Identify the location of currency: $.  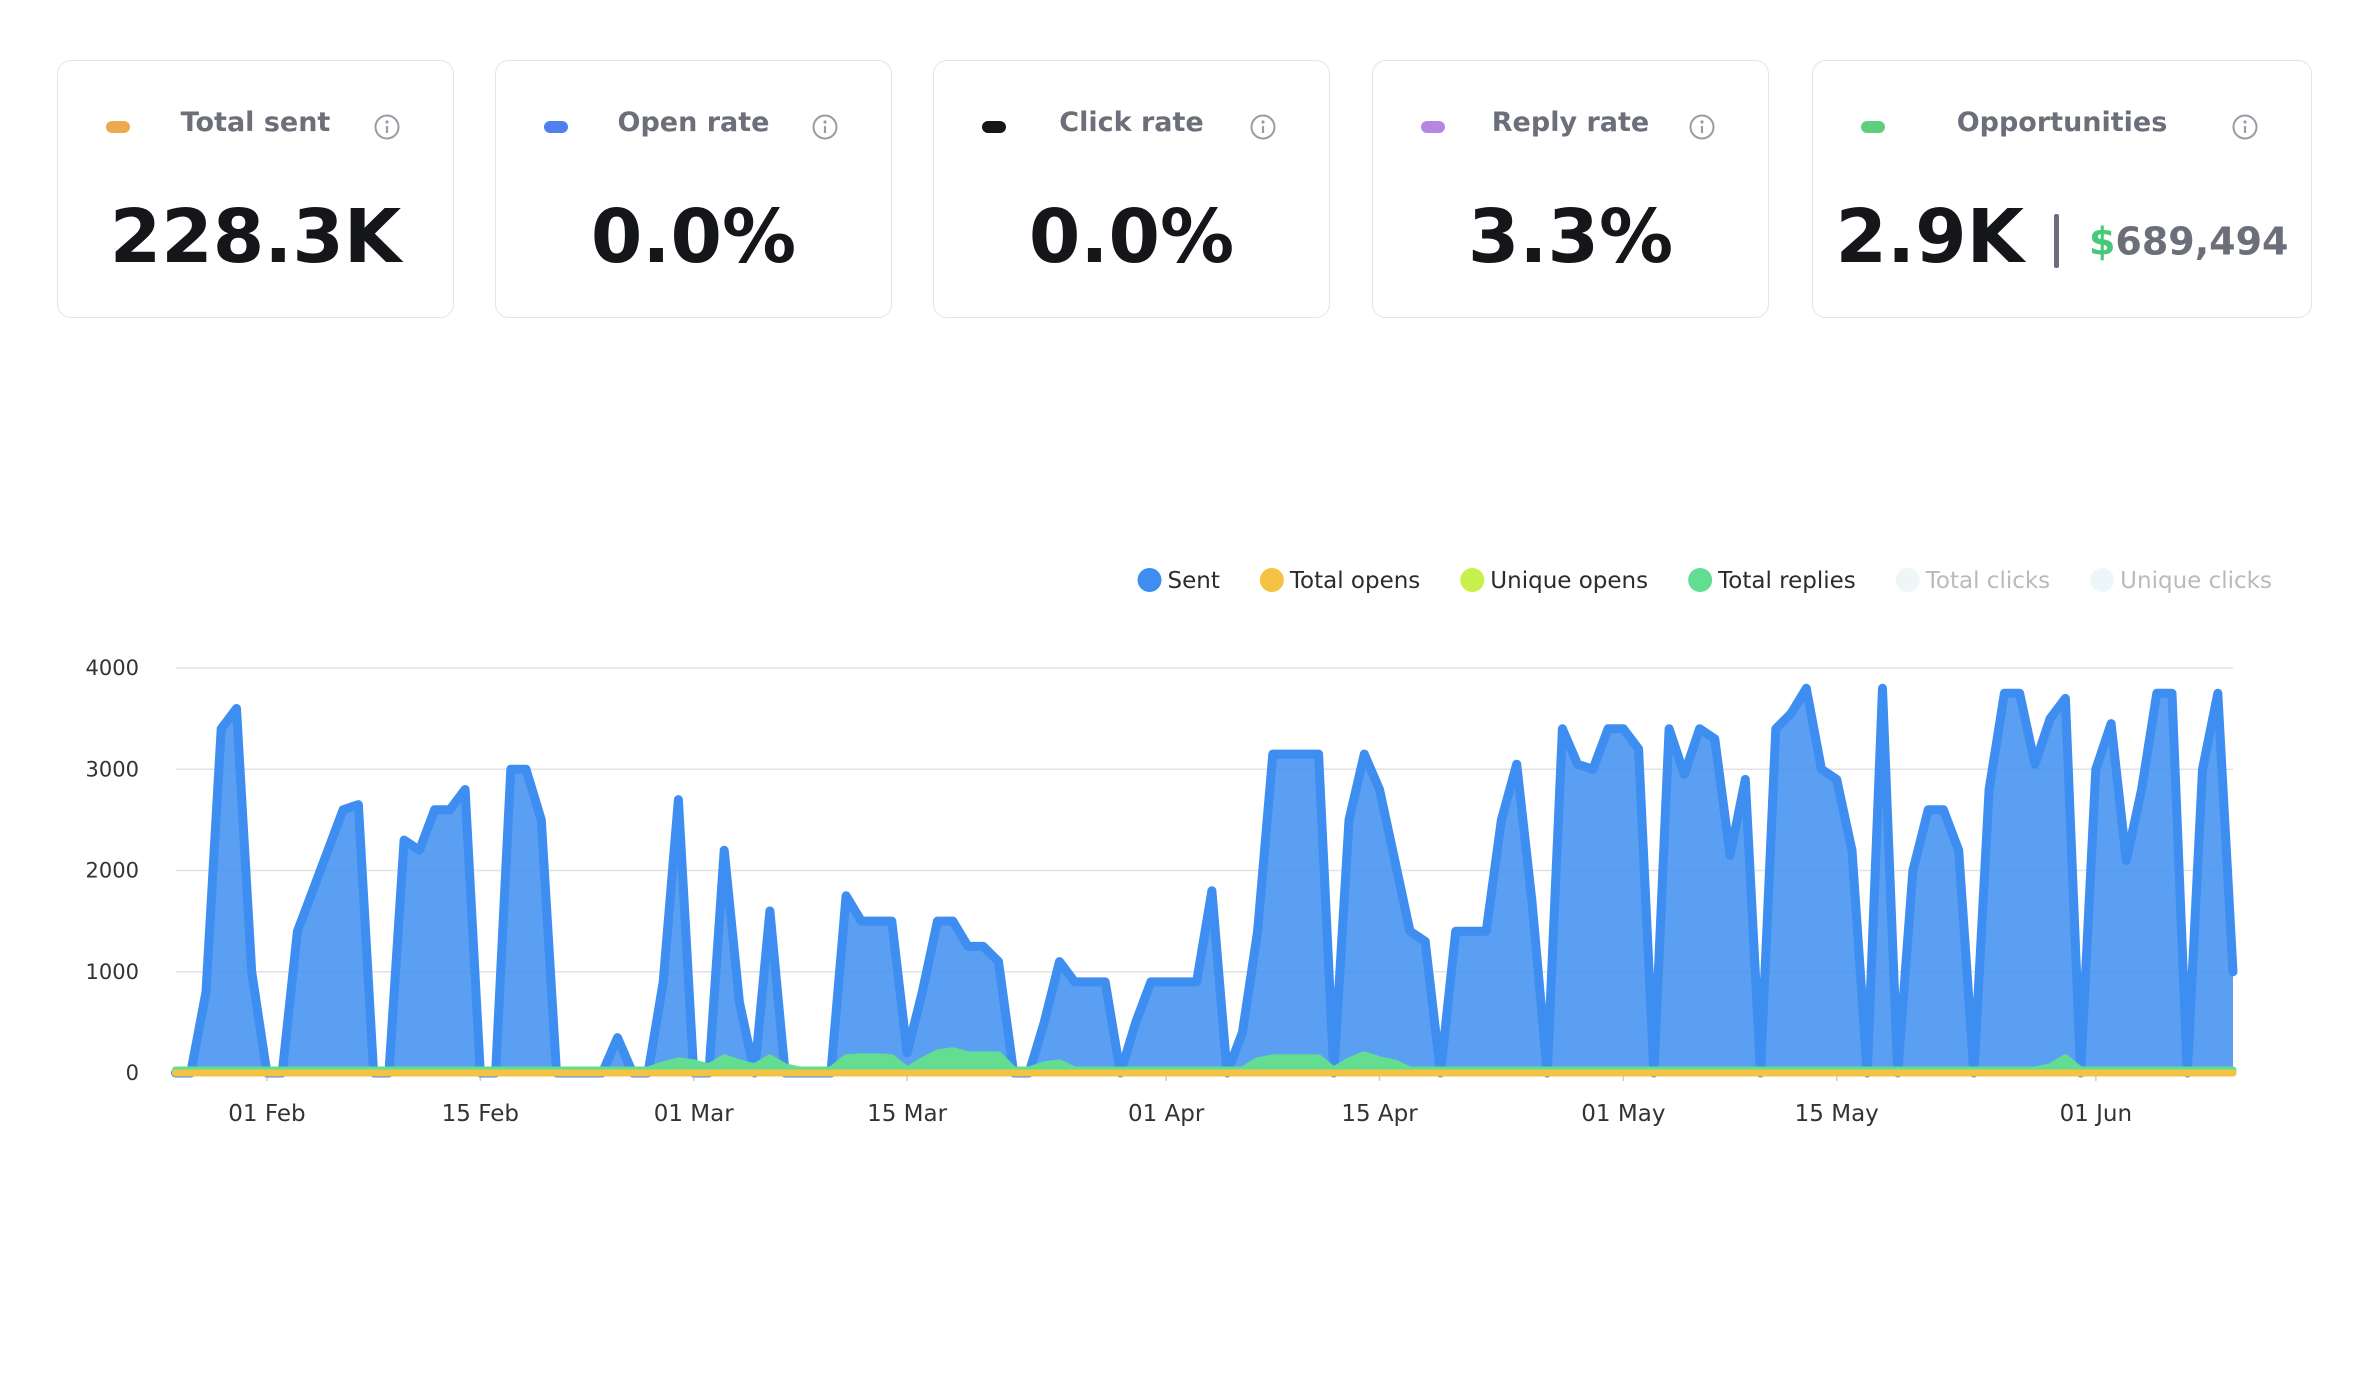
(2102, 241).